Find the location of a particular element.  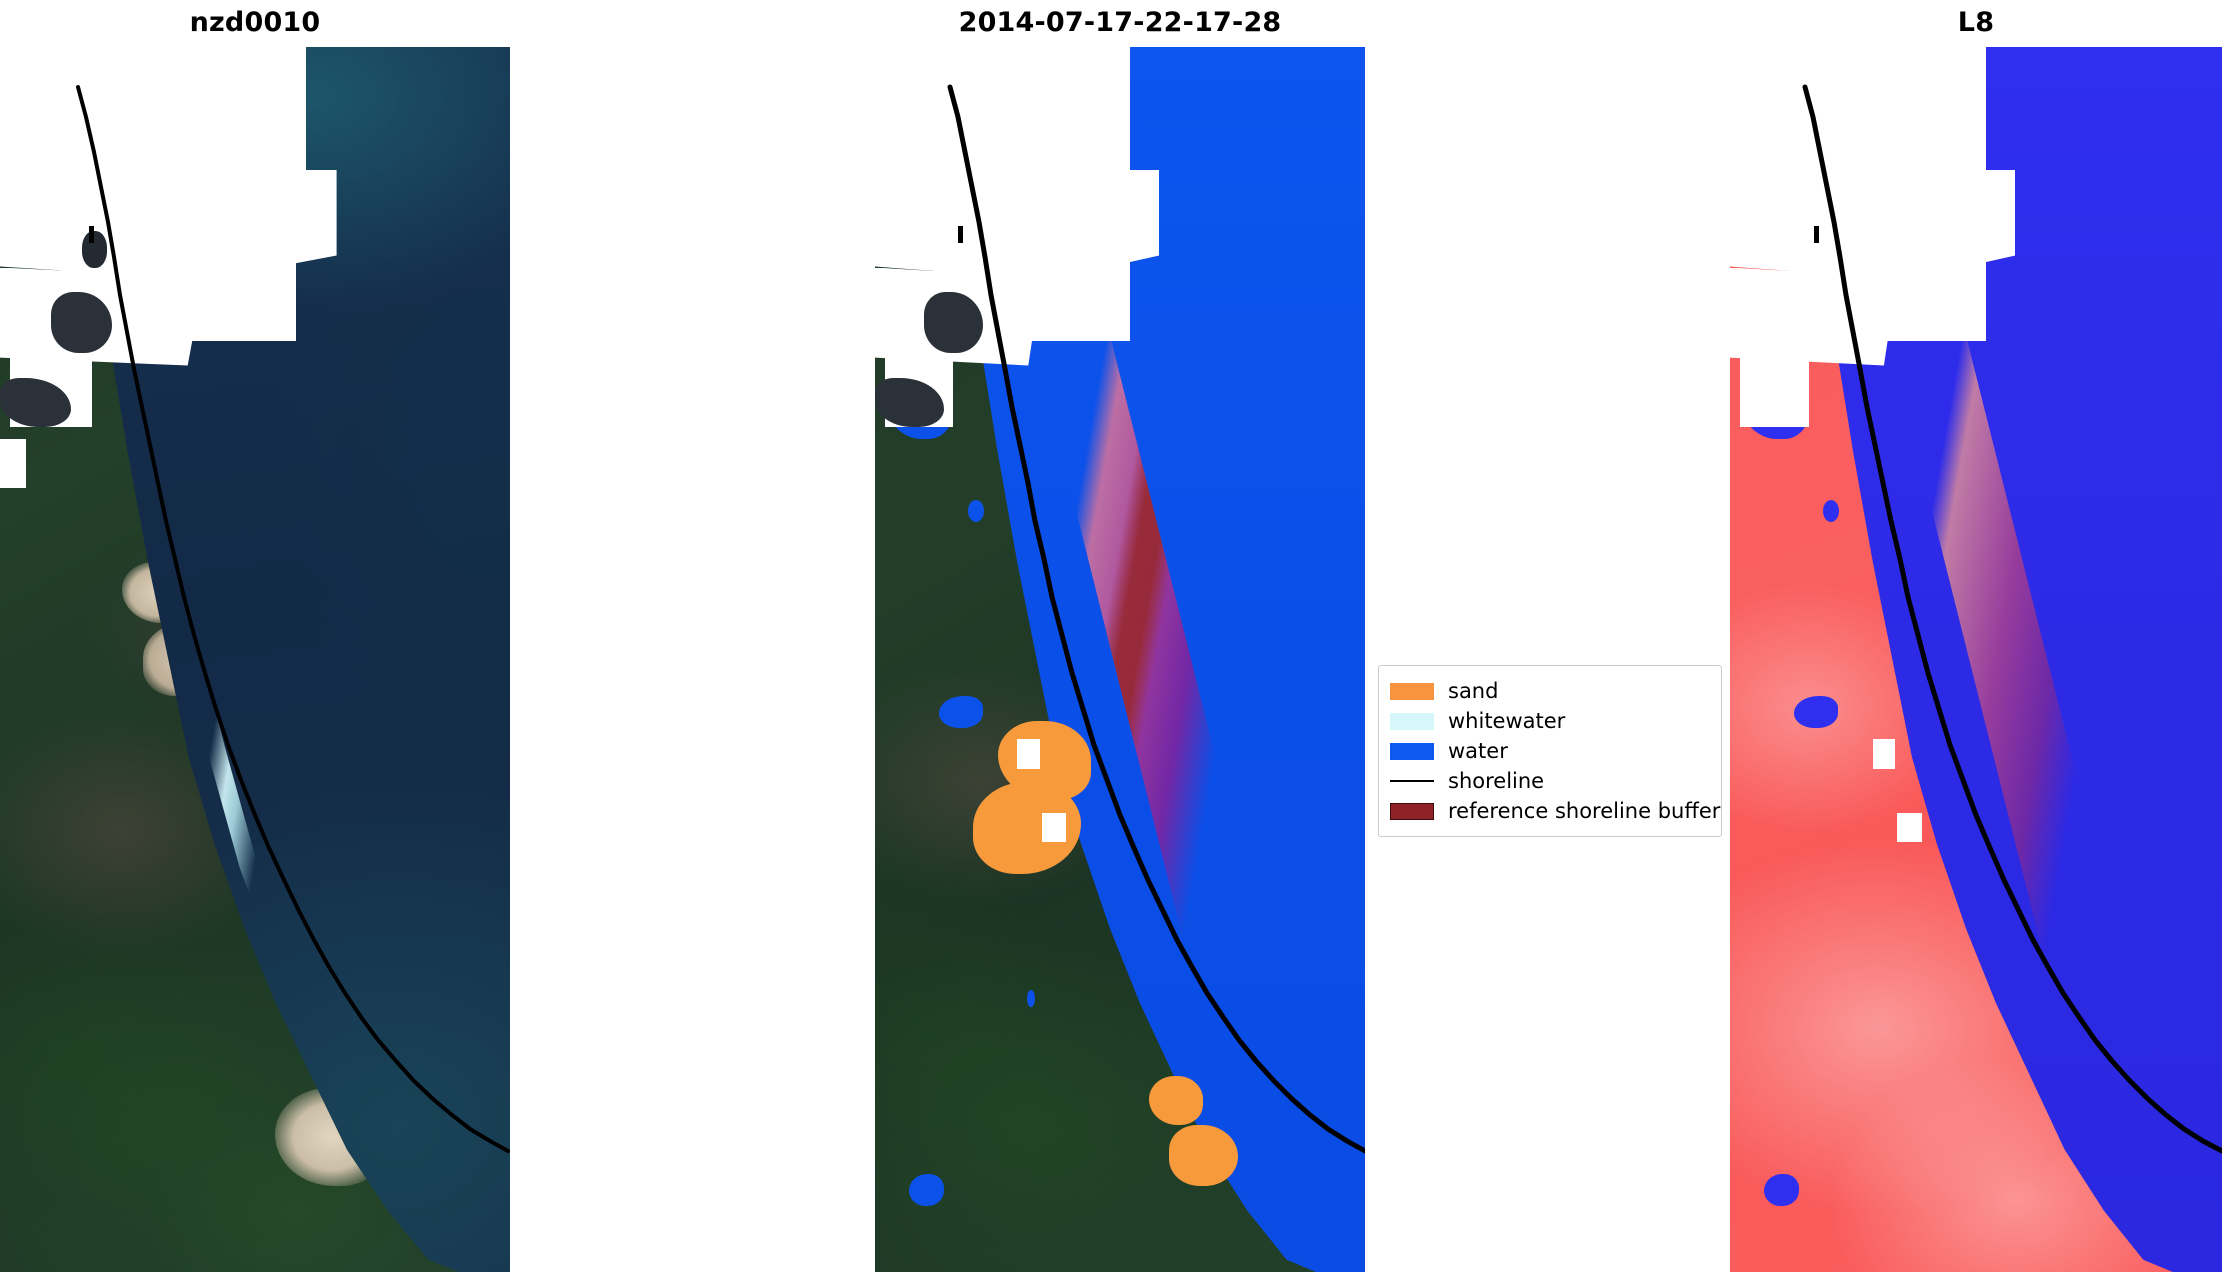

sand-swatch is located at coordinates (1412, 691).